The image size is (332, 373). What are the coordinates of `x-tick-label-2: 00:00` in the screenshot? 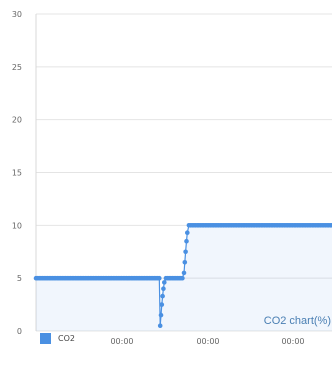 It's located at (292, 341).